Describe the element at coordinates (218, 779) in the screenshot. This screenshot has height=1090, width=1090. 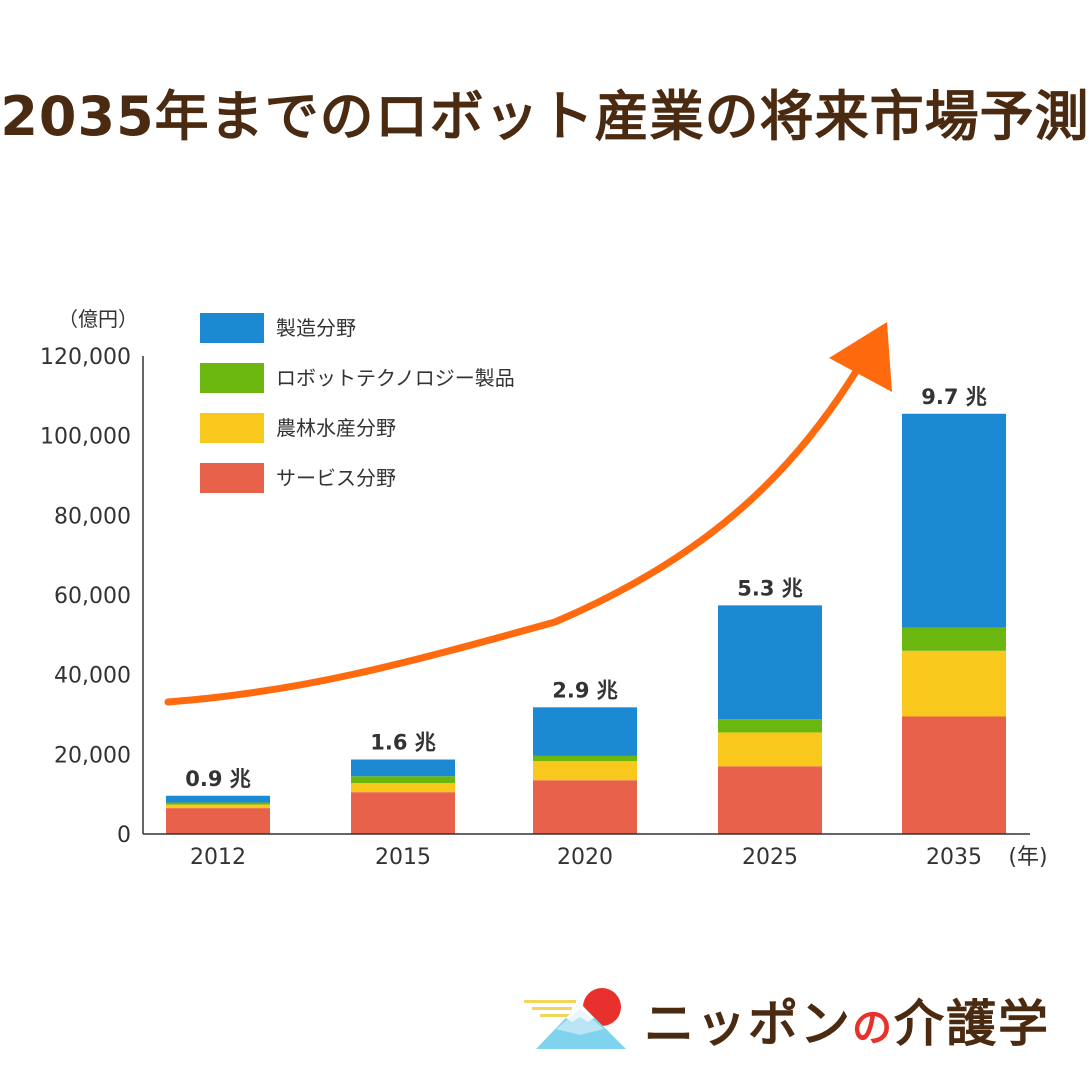
I see `bar-total-label: 0.9 兆` at that location.